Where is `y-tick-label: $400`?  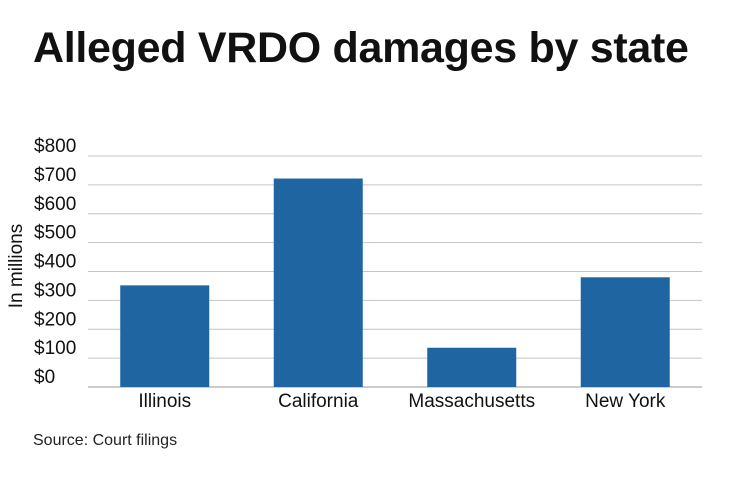
y-tick-label: $400 is located at coordinates (55, 262).